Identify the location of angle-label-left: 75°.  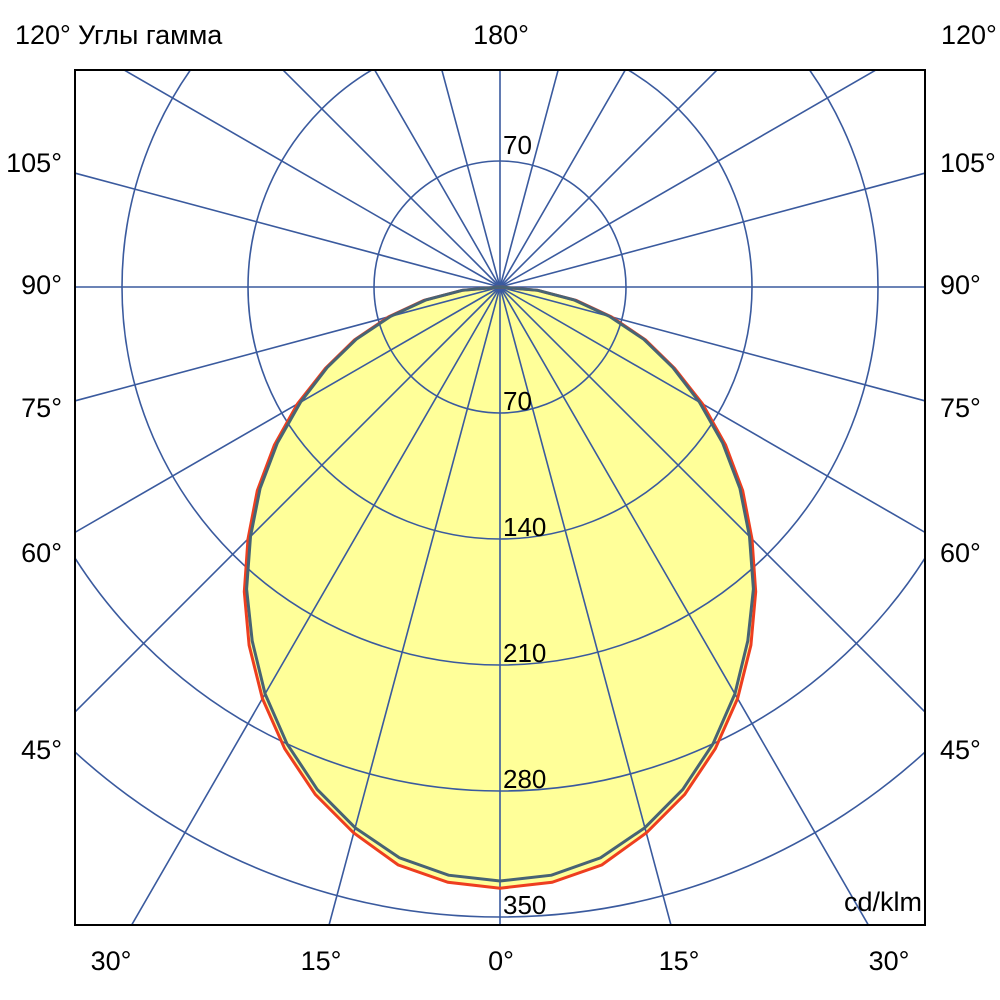
(41, 408).